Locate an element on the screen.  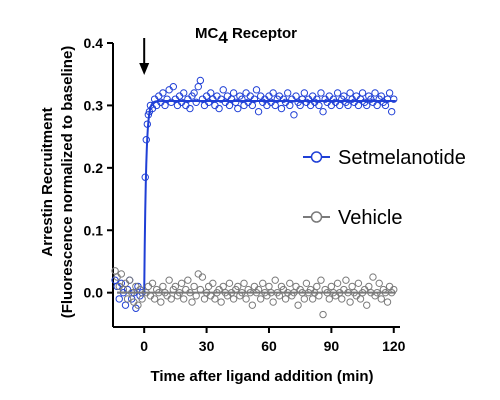
x-ticks: 0 30 60 90 120 is located at coordinates (273, 340).